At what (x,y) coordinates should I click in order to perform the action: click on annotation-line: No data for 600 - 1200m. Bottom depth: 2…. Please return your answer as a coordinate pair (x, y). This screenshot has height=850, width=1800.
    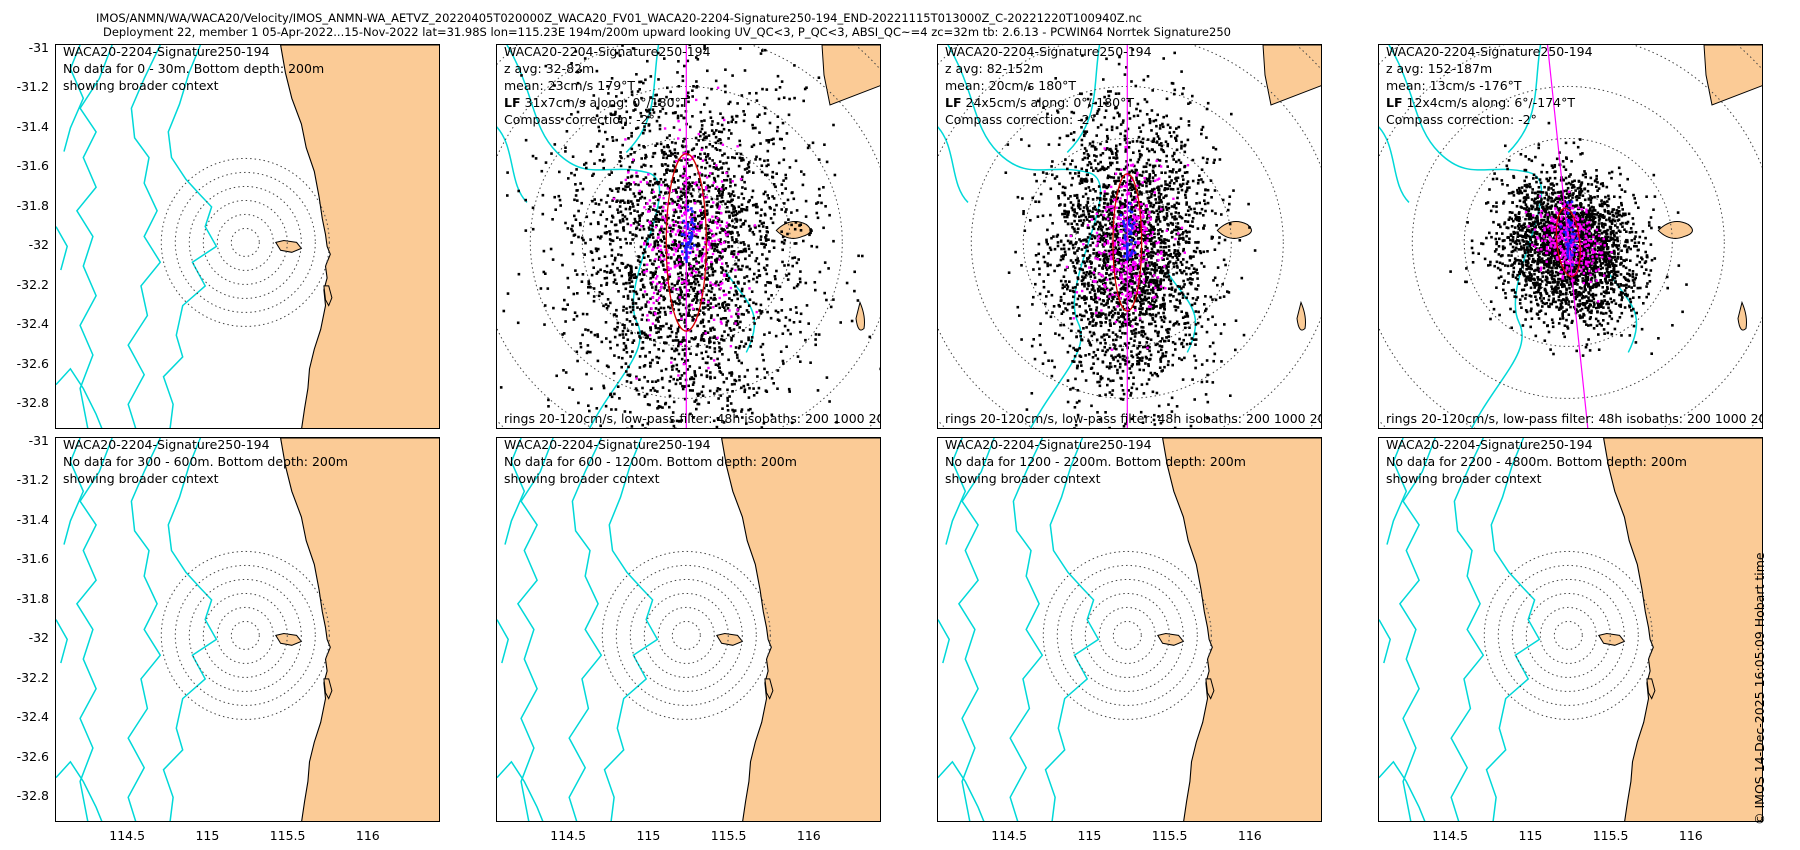
    Looking at the image, I should click on (650, 461).